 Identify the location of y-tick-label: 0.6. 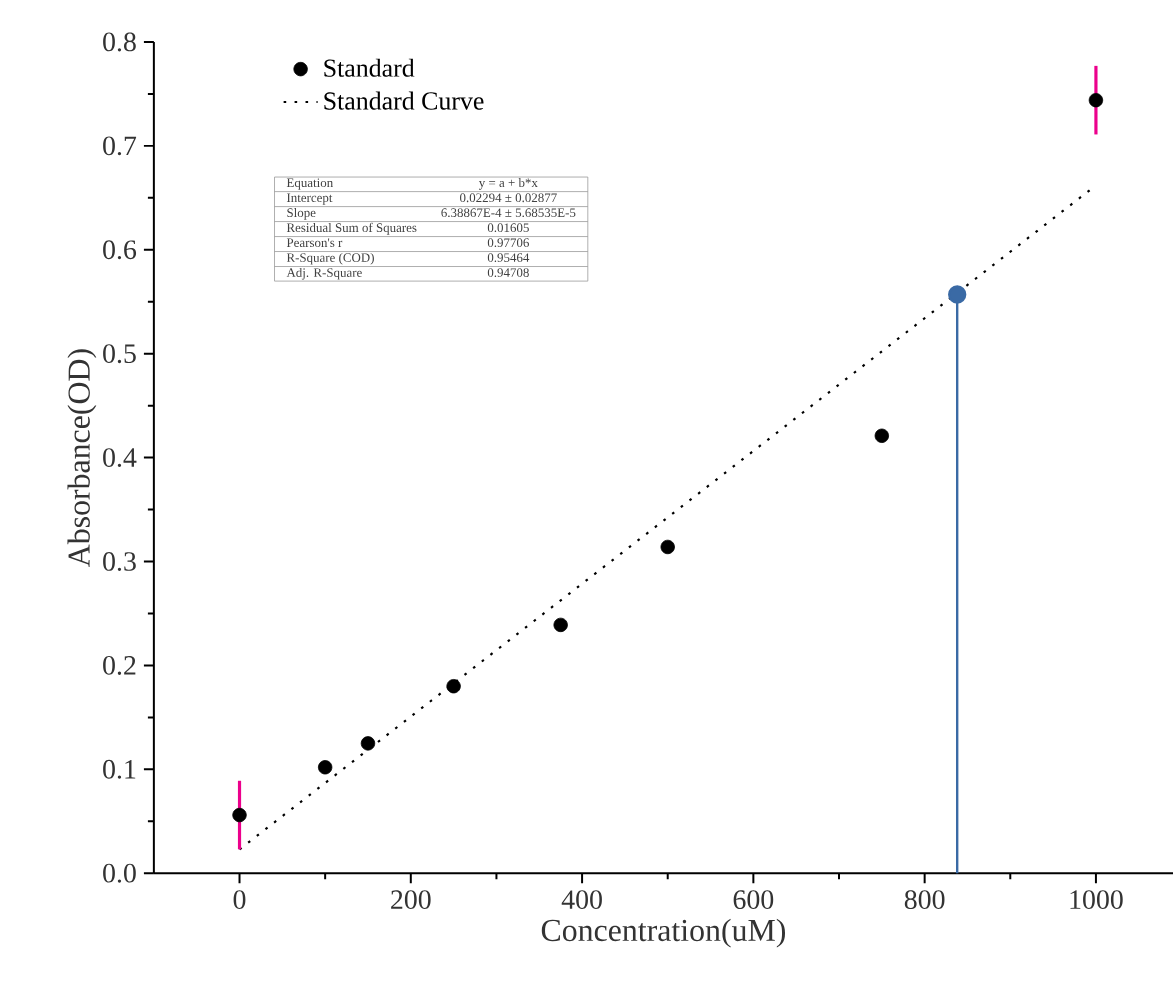
(120, 250).